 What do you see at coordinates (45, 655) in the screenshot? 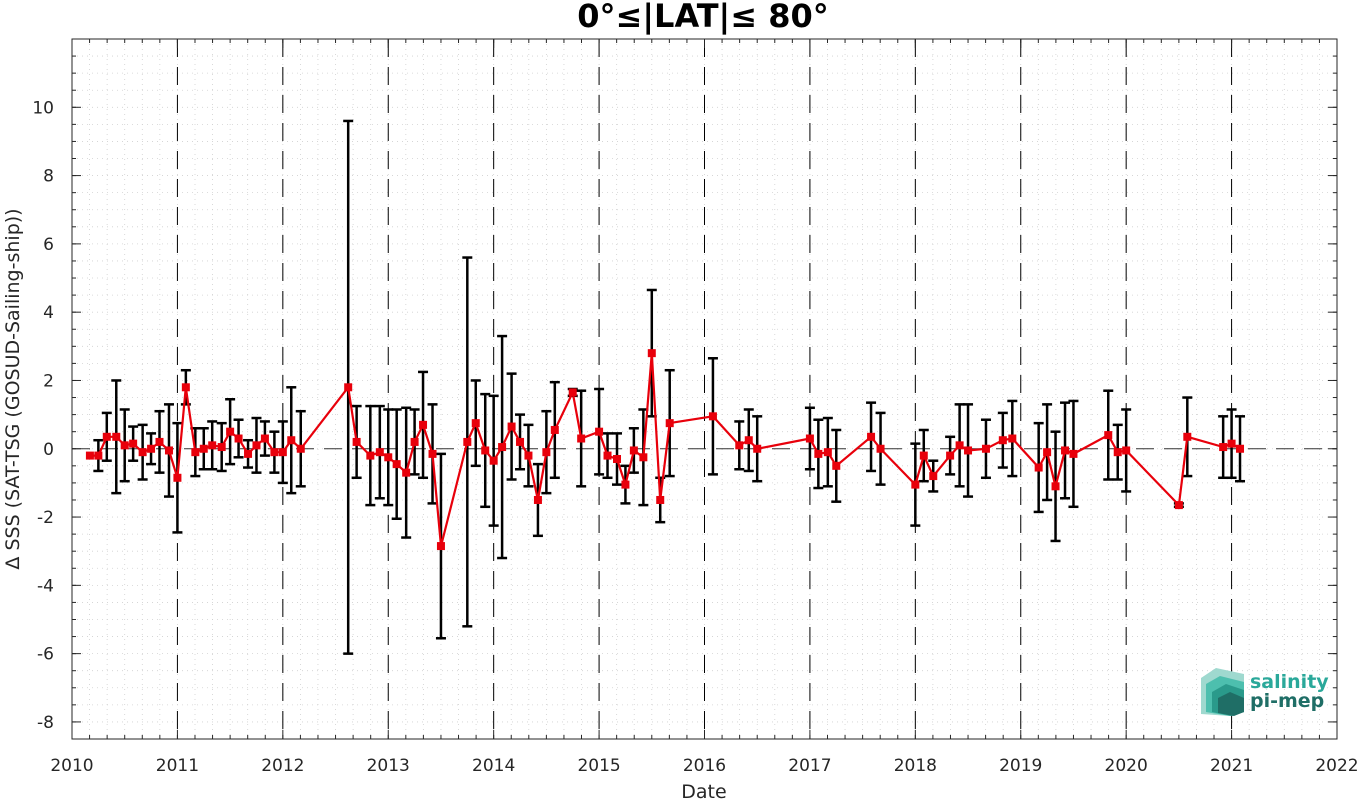
I see `y-tick-label: -6` at bounding box center [45, 655].